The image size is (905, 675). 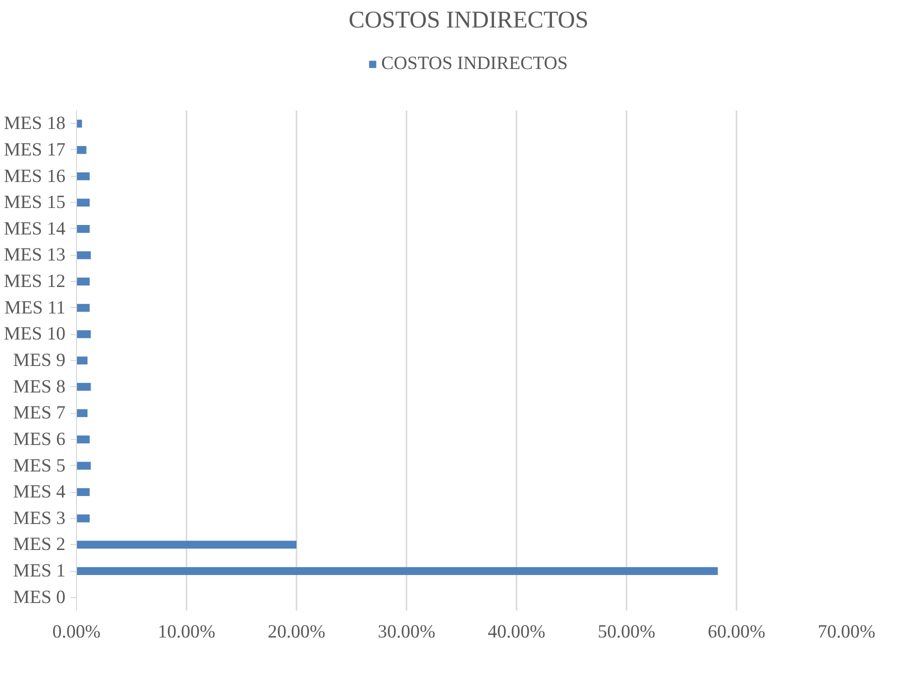 What do you see at coordinates (39, 571) in the screenshot?
I see `y-tick-label: MES 1` at bounding box center [39, 571].